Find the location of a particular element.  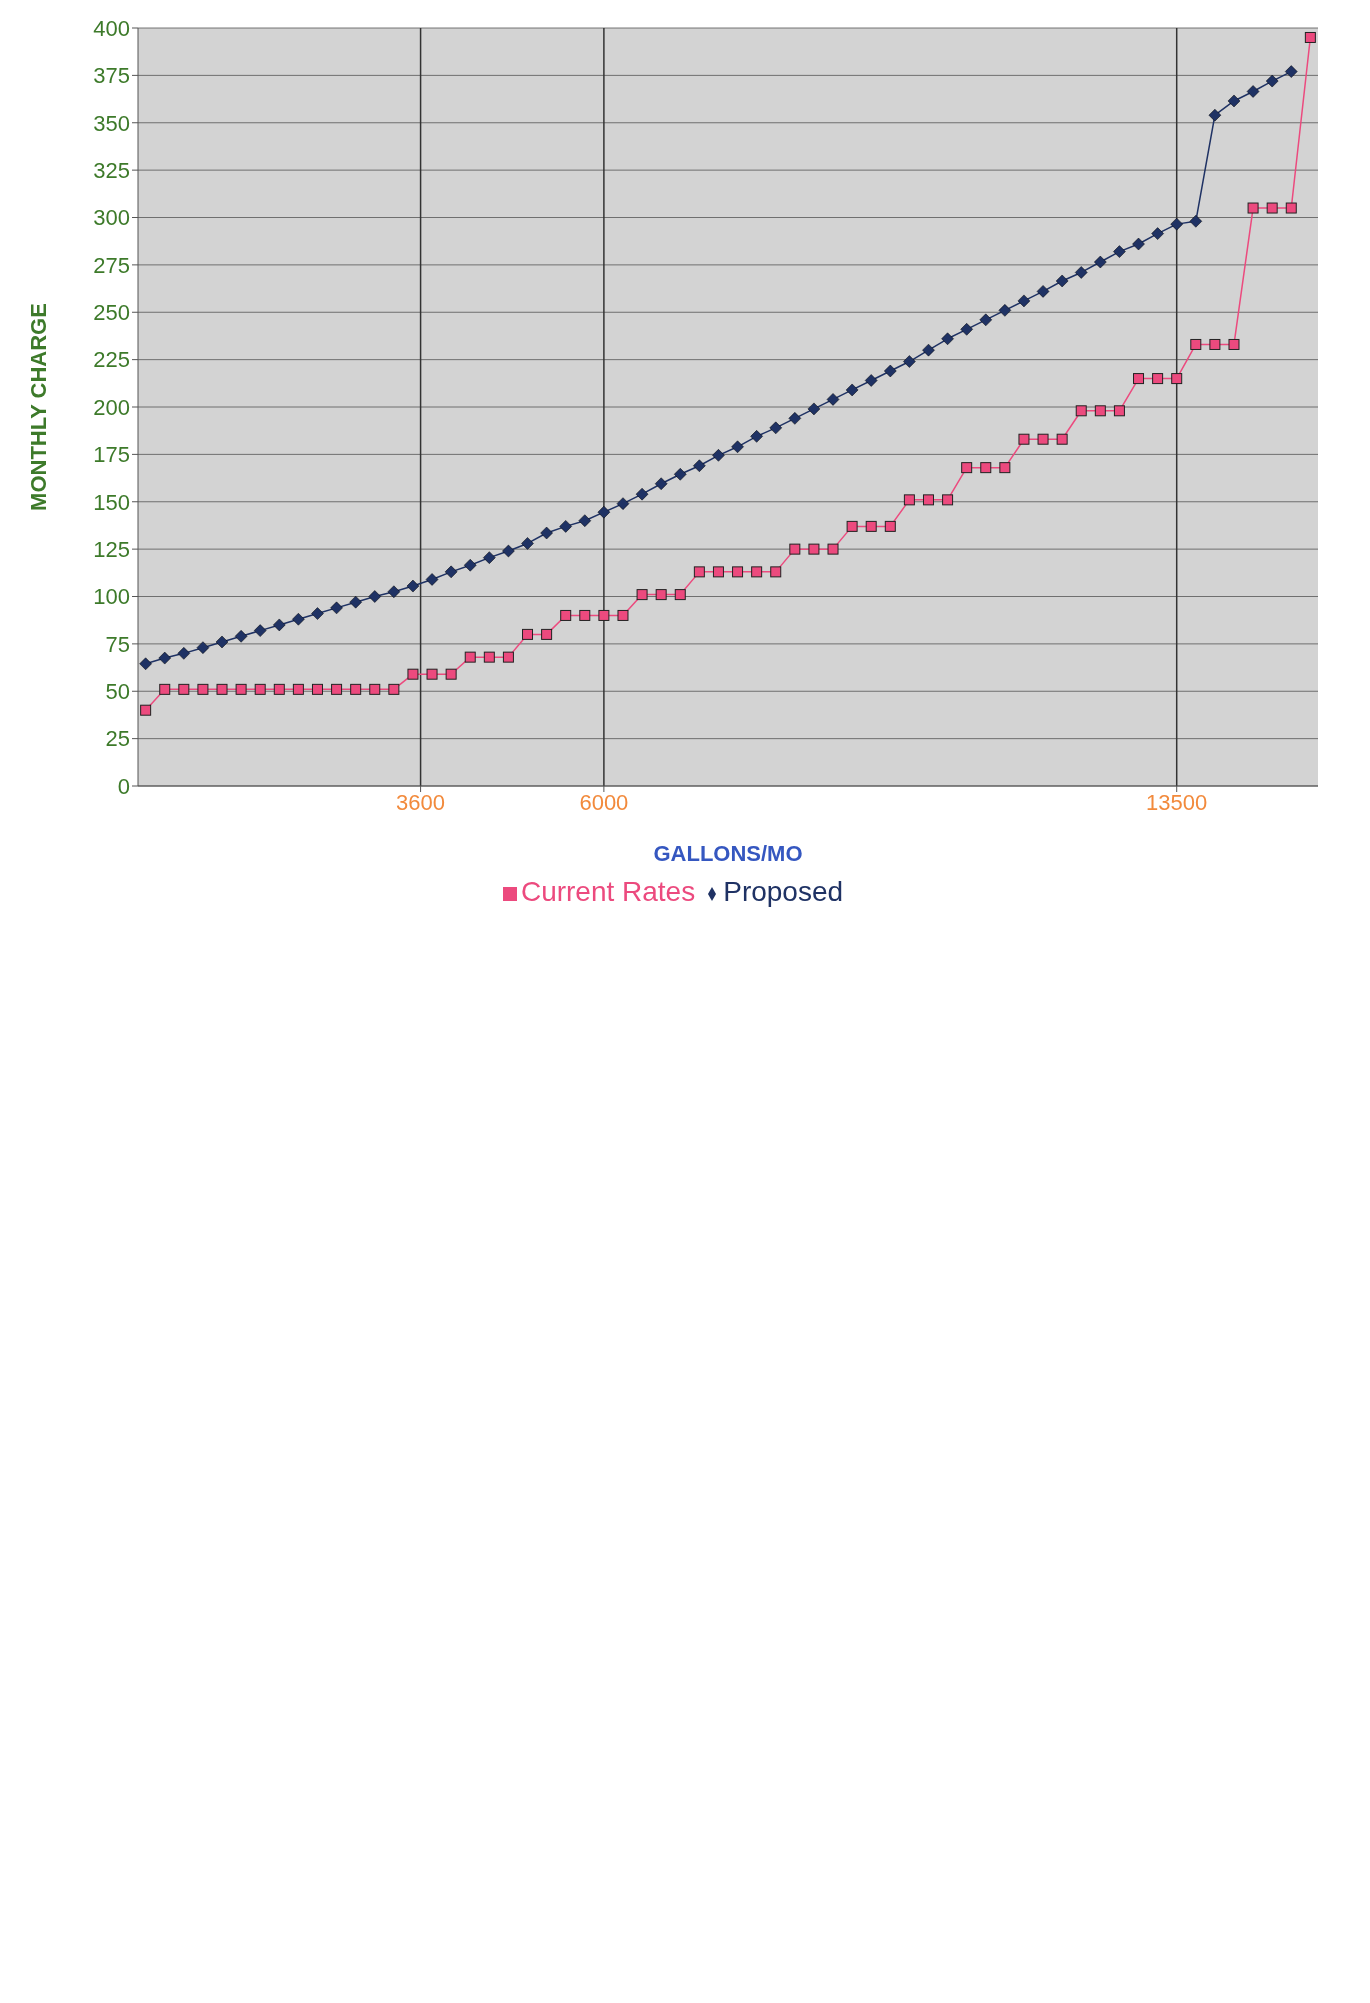

y-tick-label: 175 is located at coordinates (111, 455).